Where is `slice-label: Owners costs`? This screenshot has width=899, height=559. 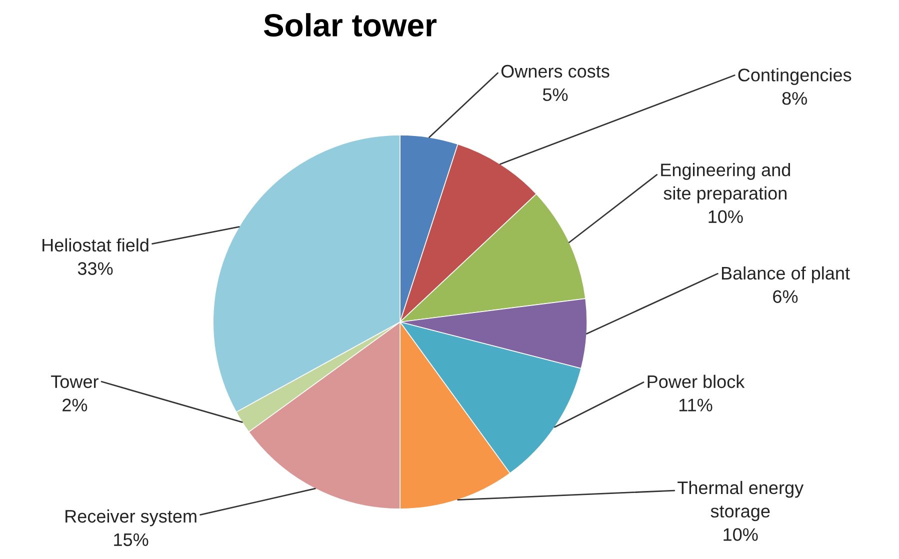 slice-label: Owners costs is located at coordinates (555, 71).